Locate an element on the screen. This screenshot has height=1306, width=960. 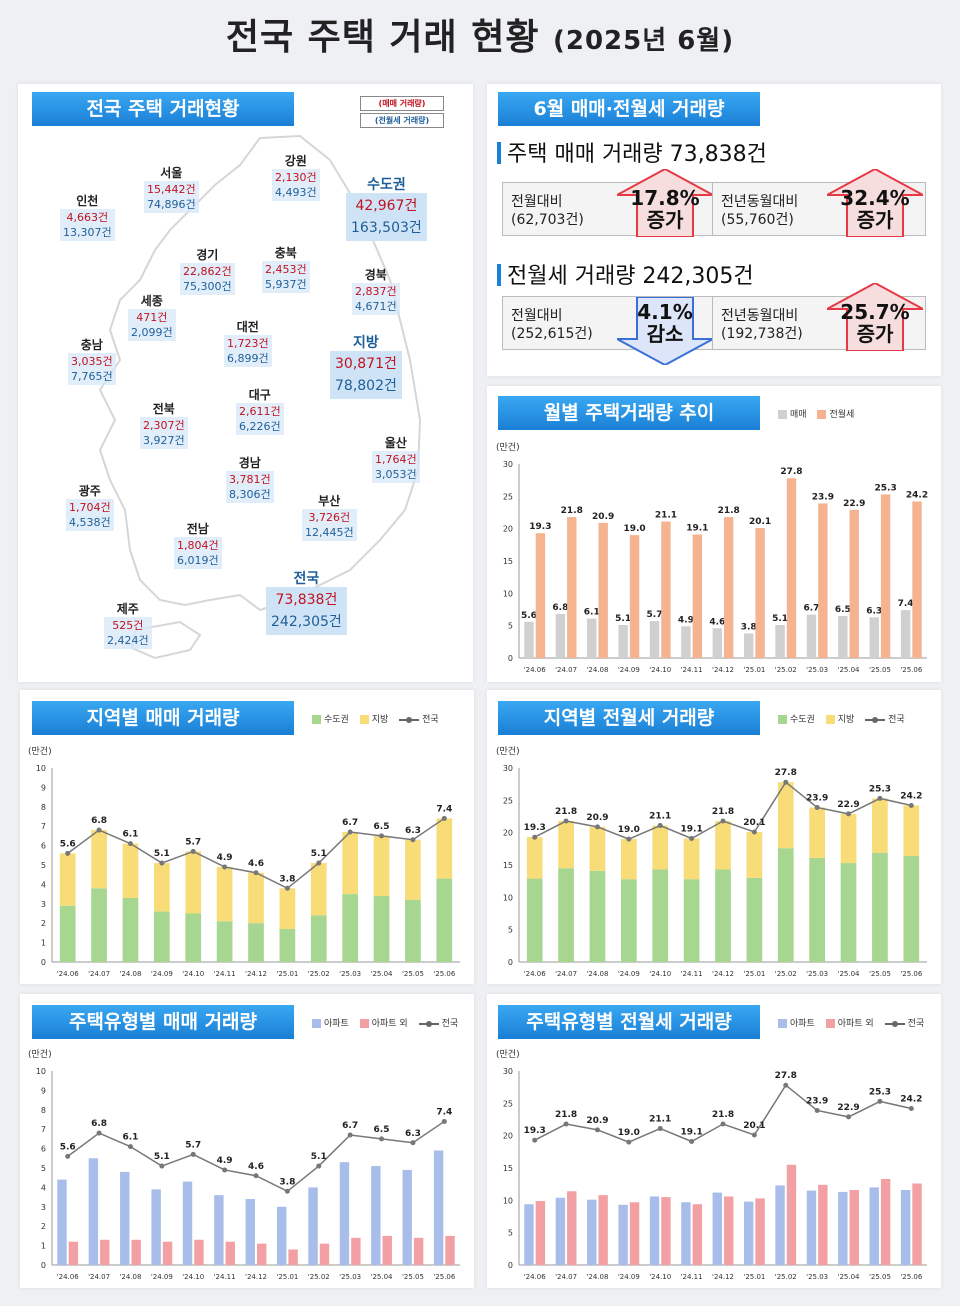
region-name: 경기 is located at coordinates (207, 255).